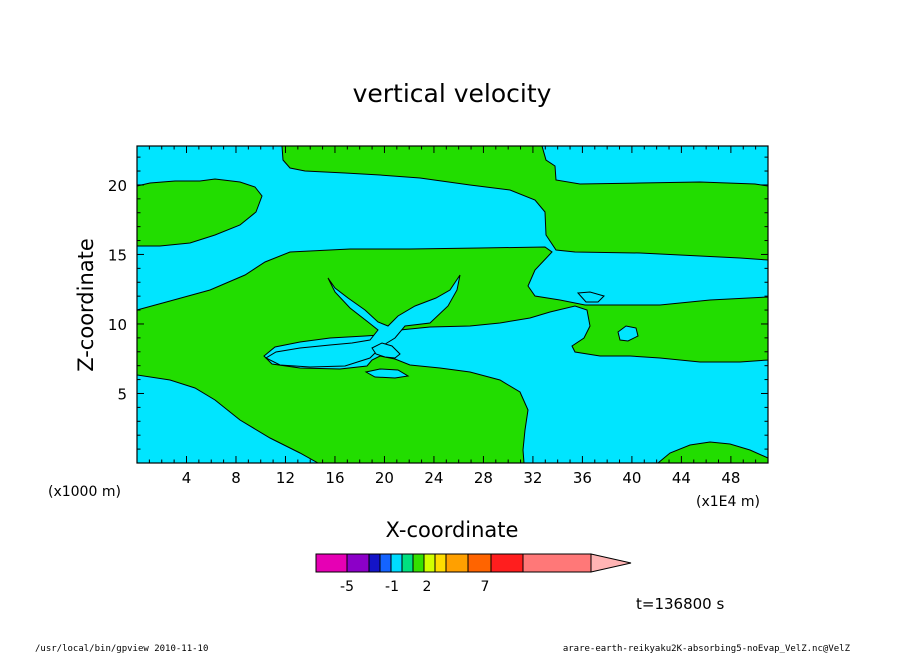 This screenshot has width=904, height=654. Describe the element at coordinates (728, 502) in the screenshot. I see `x-scale-note: (x1E4 m)` at that location.